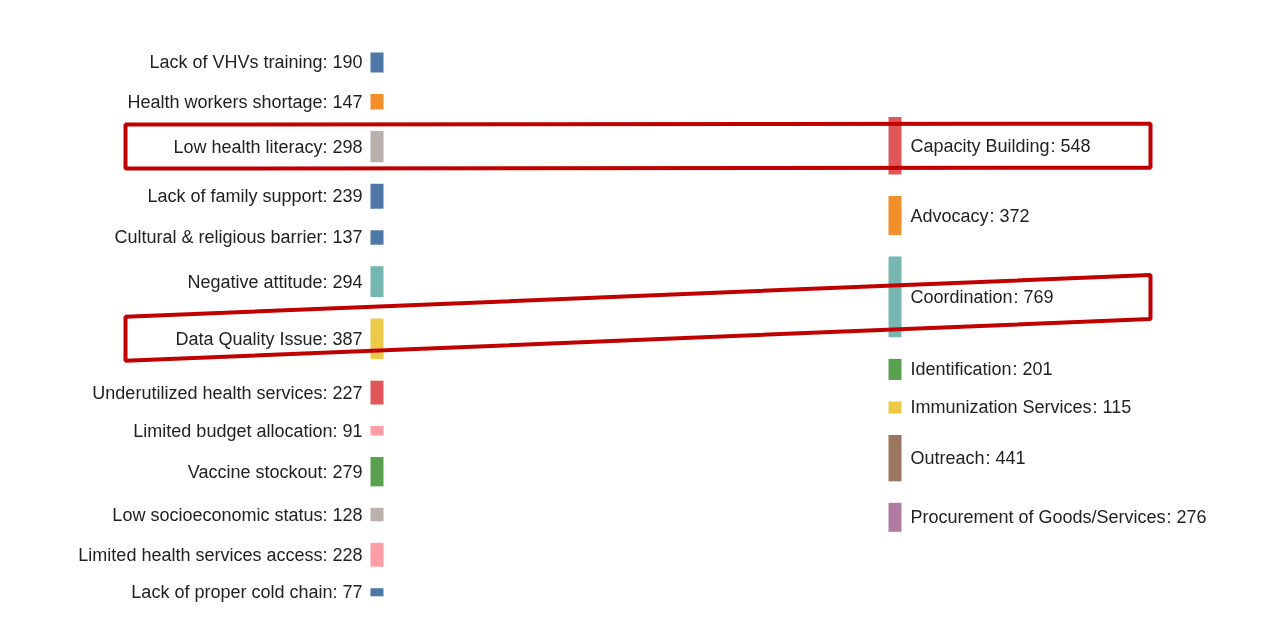  Describe the element at coordinates (248, 146) in the screenshot. I see `category-label: Low health literacy` at that location.